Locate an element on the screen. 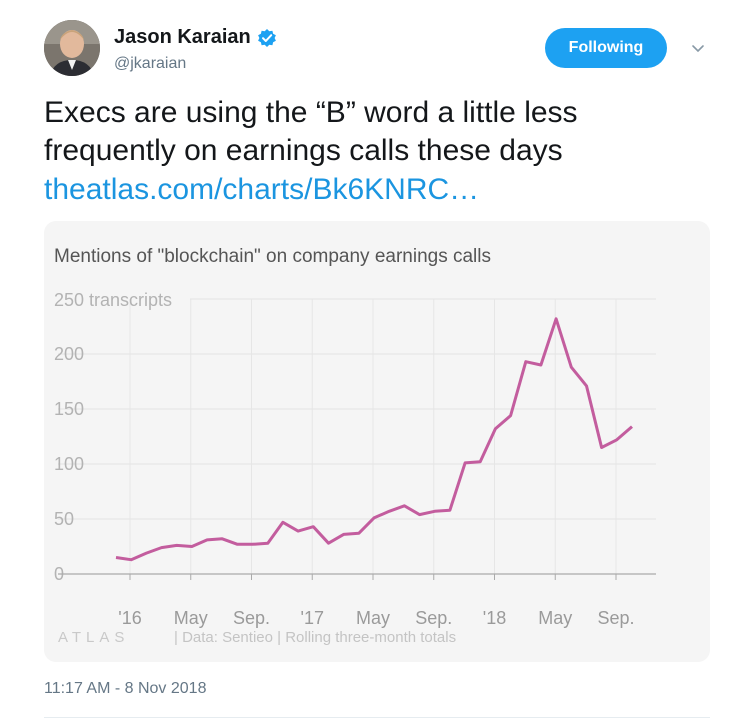 The image size is (752, 723). x-axis-ticks: '16 May Sep. '17 May Sep. '18 May Sep. is located at coordinates (376, 601).